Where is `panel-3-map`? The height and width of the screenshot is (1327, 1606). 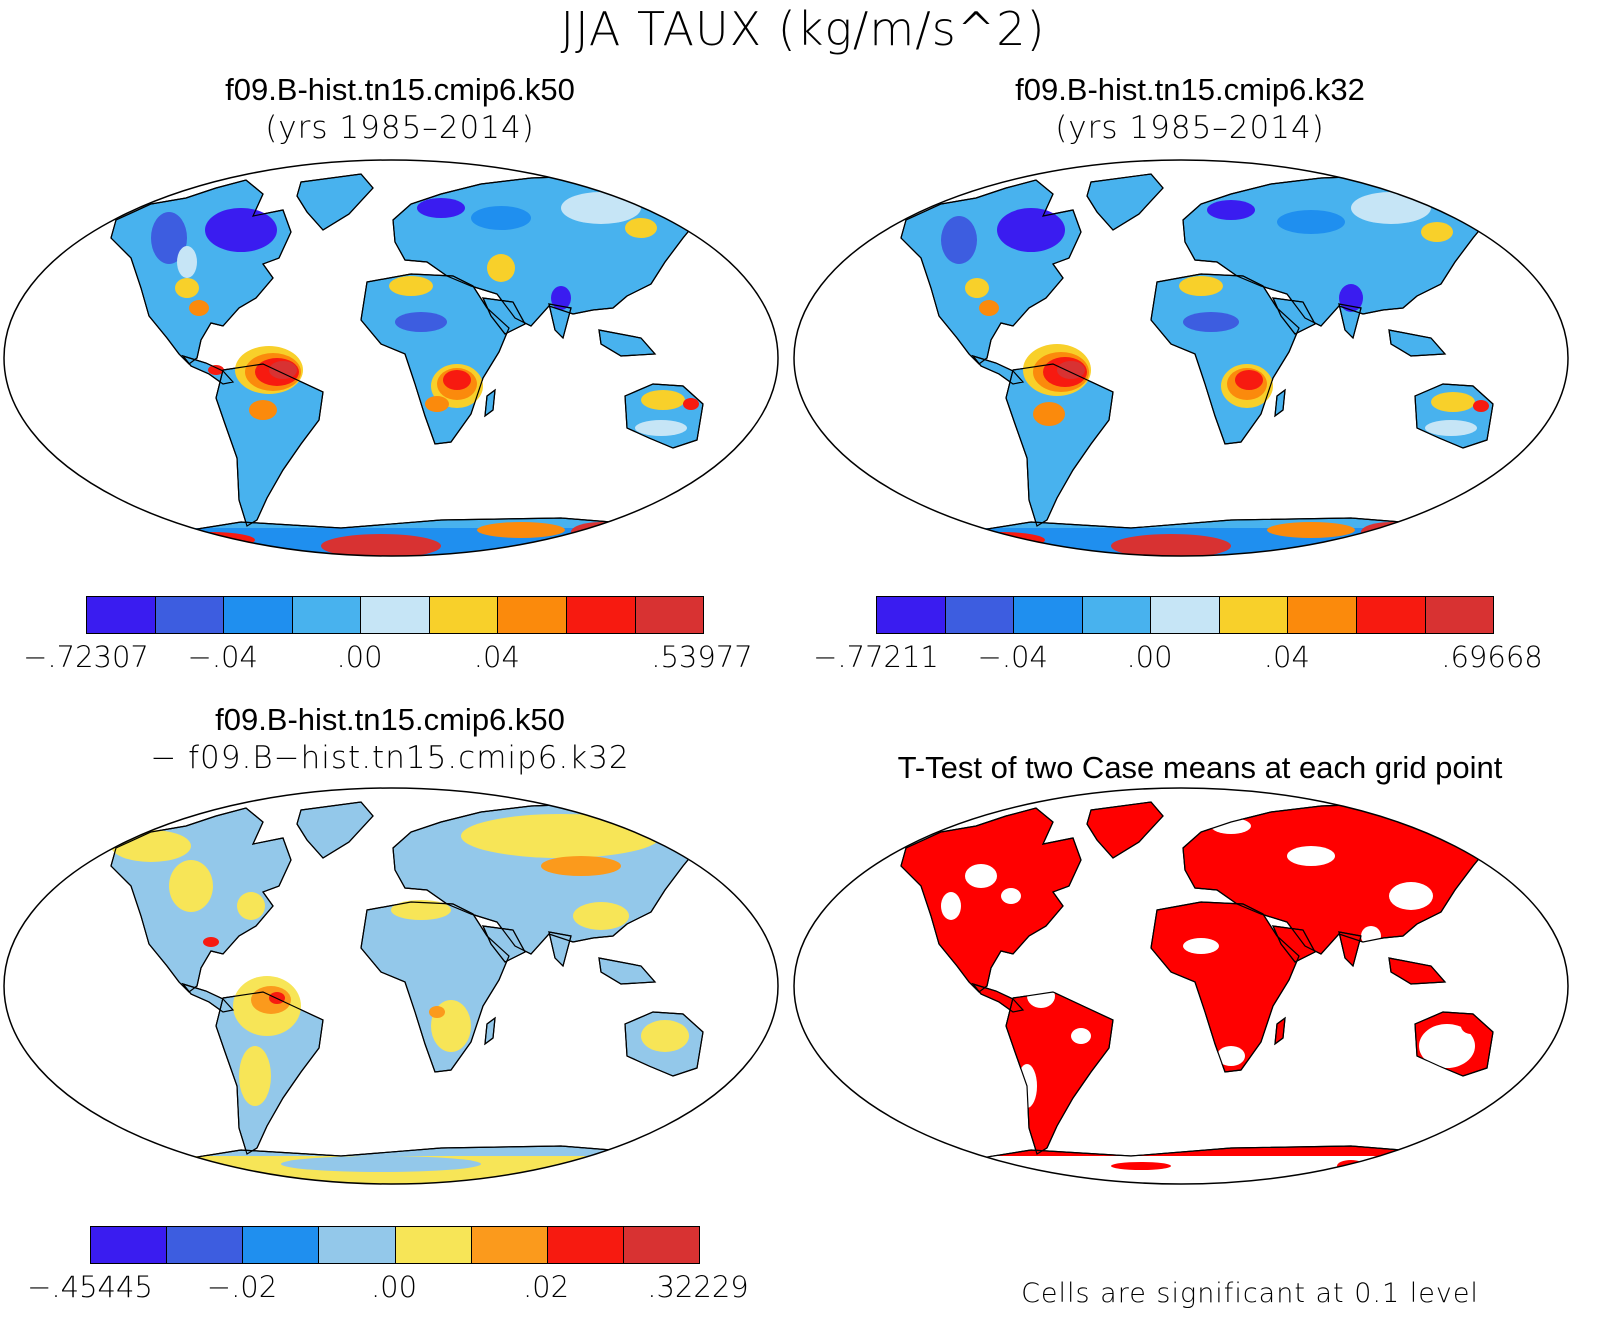 panel-3-map is located at coordinates (391, 986).